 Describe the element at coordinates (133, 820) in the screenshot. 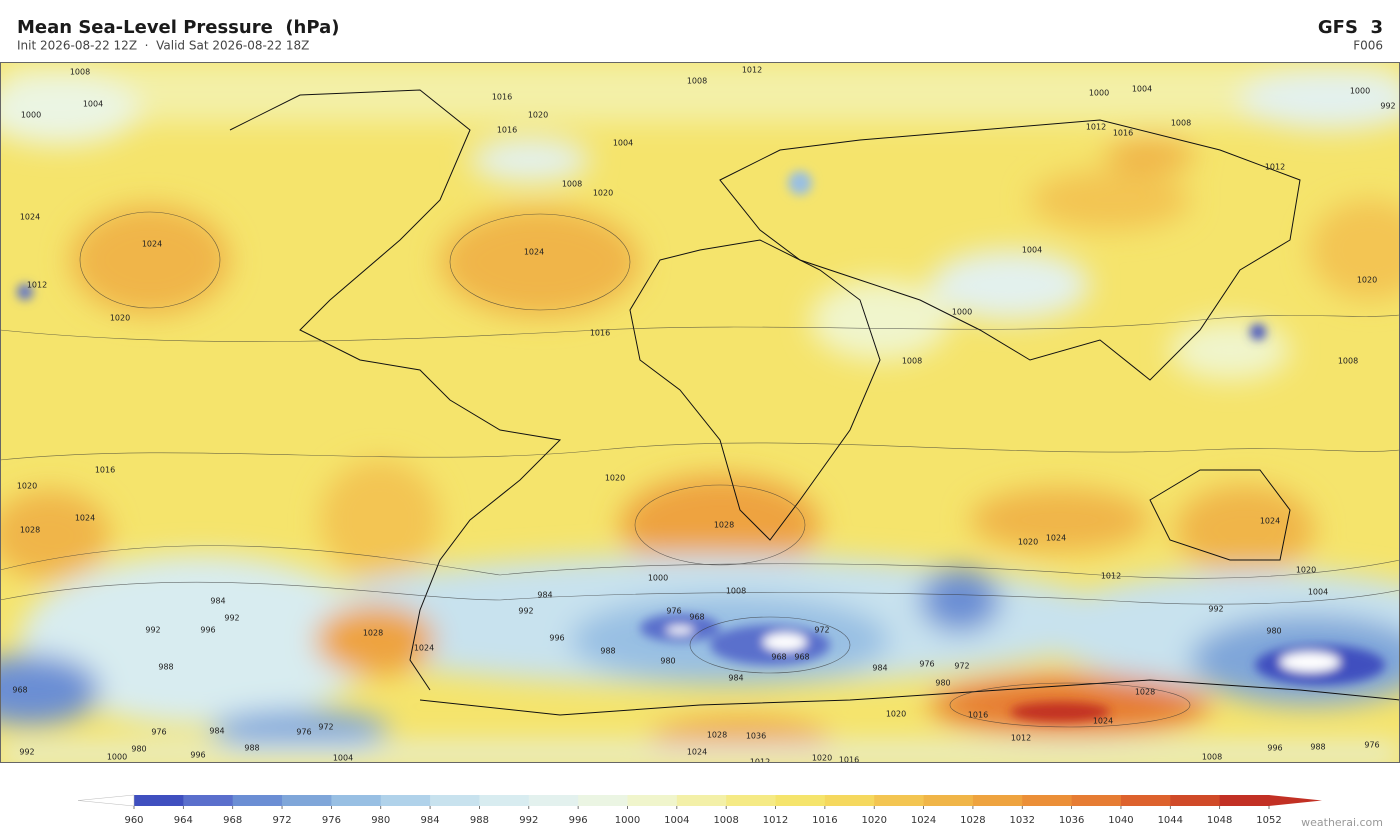

I see `colorbar-tick-label: 960` at that location.